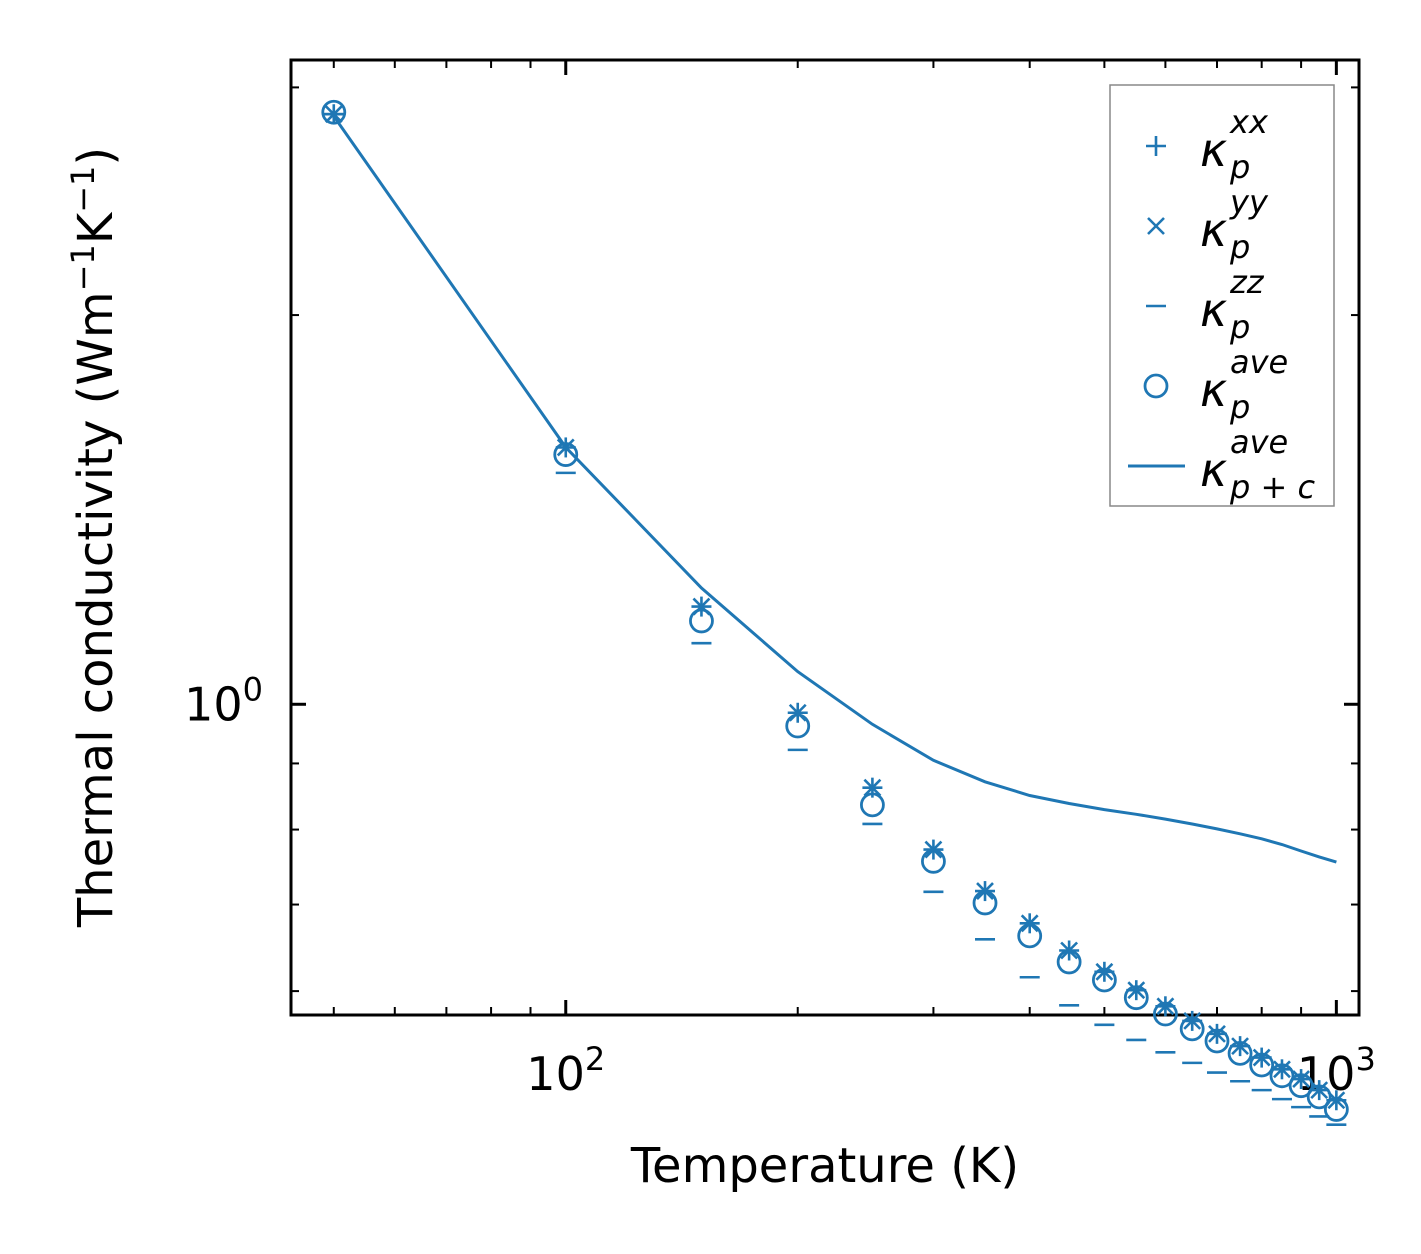 The image size is (1421, 1254). I want to click on legend-entry: κxx p, so click(1207, 144).